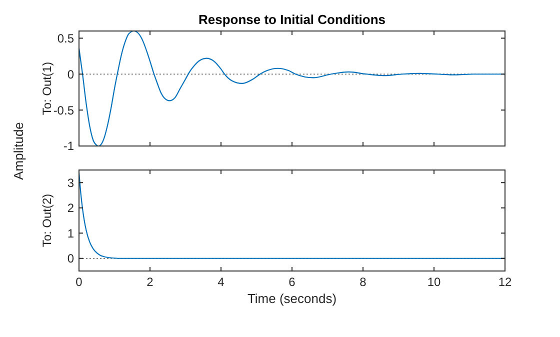  Describe the element at coordinates (65, 38) in the screenshot. I see `y-tick-label: 0.5` at that location.